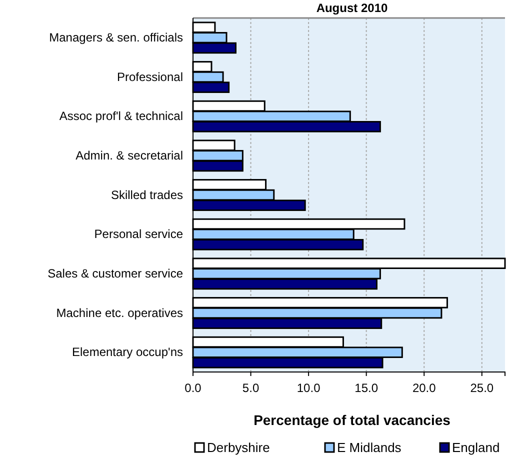  I want to click on x-axis-title: Percentage of total vacancies, so click(352, 420).